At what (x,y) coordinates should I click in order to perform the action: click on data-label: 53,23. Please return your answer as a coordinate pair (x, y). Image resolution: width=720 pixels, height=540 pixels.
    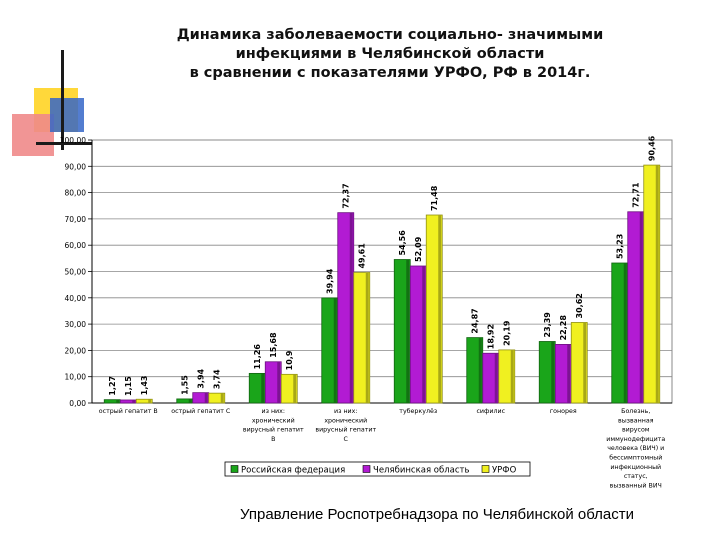
    Looking at the image, I should click on (620, 246).